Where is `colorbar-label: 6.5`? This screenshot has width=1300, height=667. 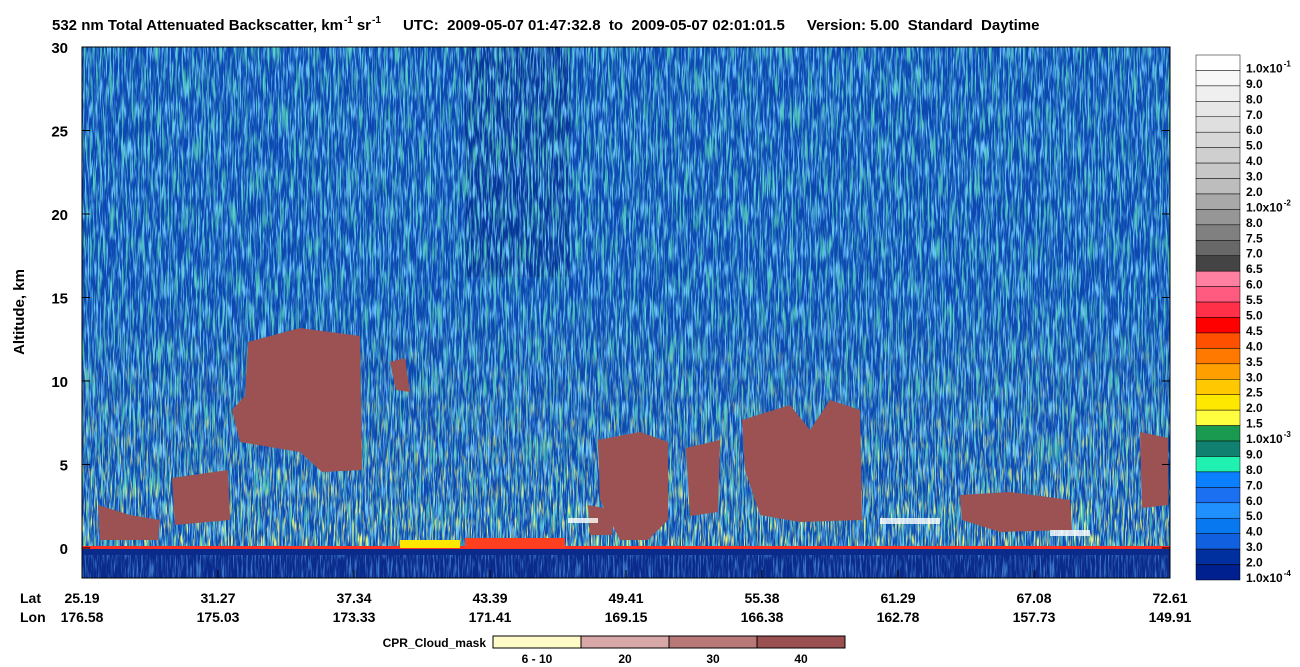
colorbar-label: 6.5 is located at coordinates (1254, 269).